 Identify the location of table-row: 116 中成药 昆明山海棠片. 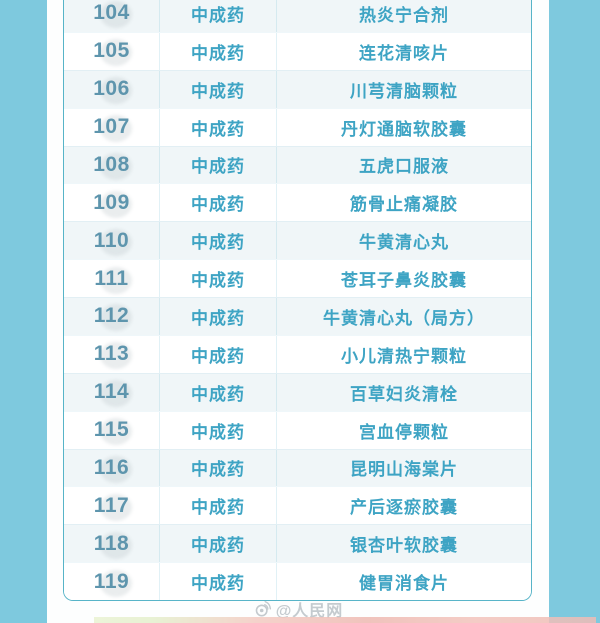
(297, 467).